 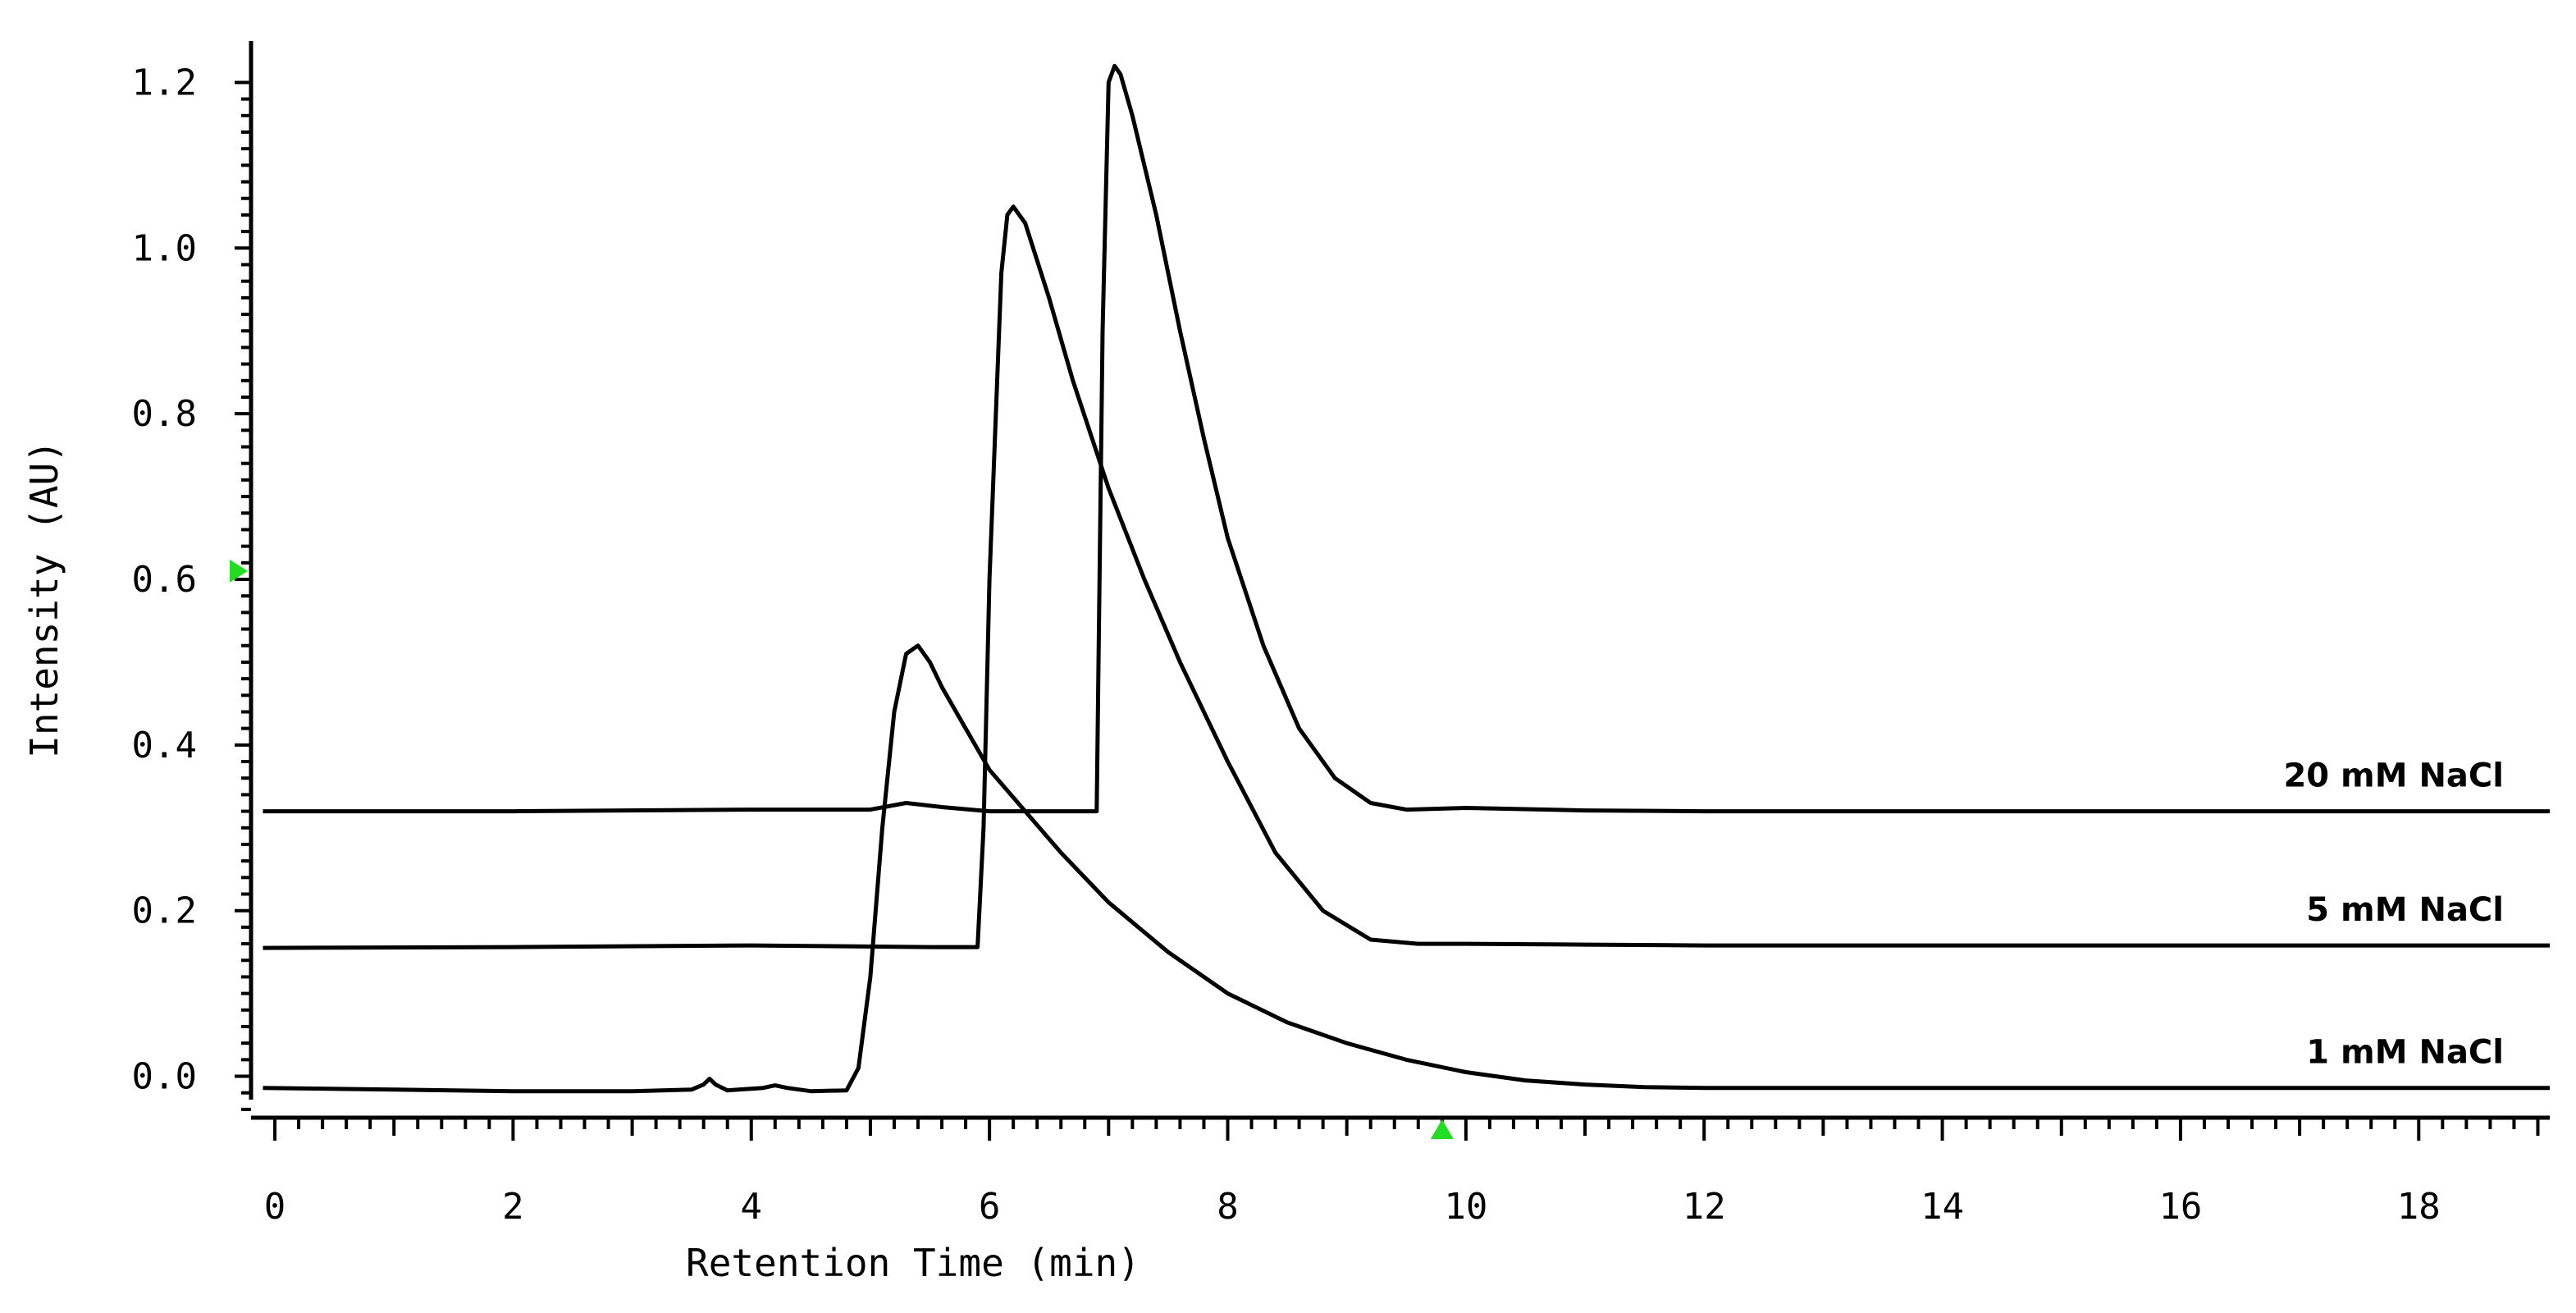 I want to click on x-tick-label: 2, so click(x=513, y=1207).